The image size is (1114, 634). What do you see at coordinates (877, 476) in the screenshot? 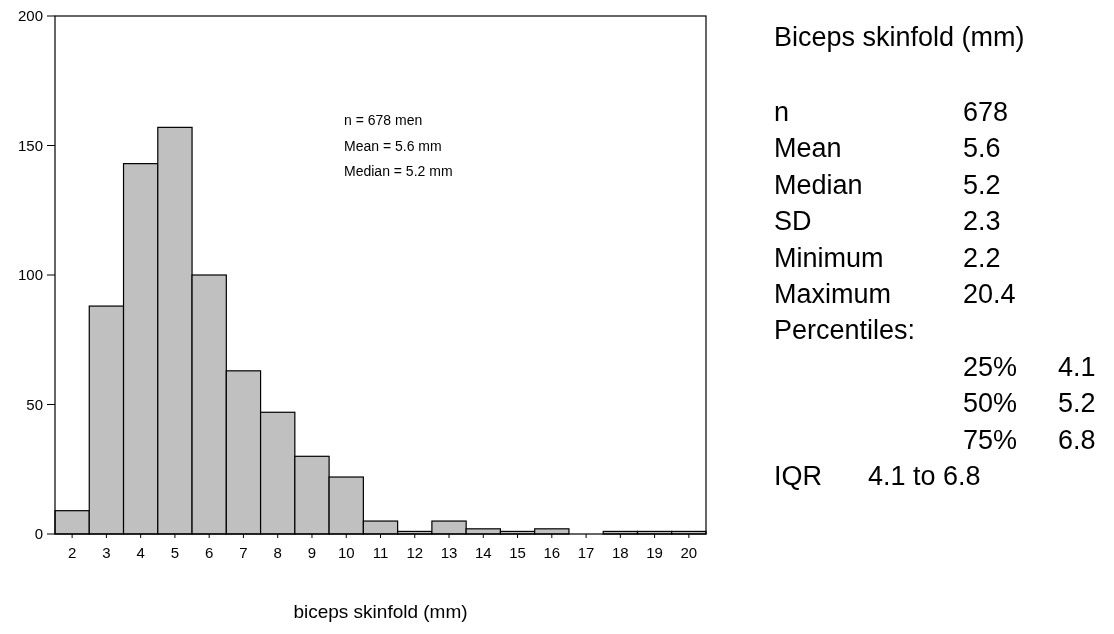
I see `text: IQR 4.1 to 6.8` at bounding box center [877, 476].